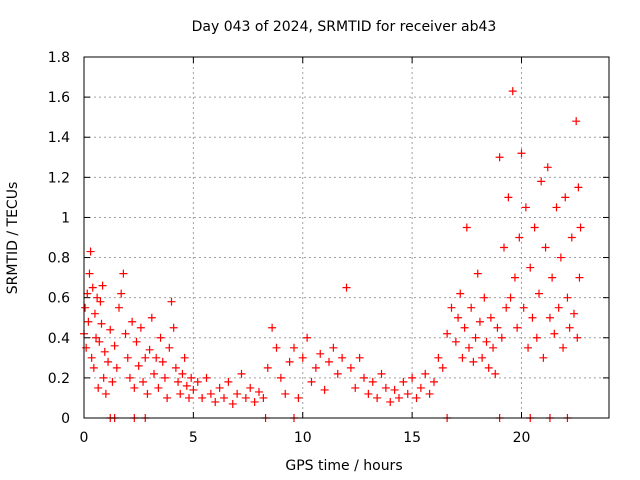  I want to click on x-tick-label: 5, so click(193, 438).